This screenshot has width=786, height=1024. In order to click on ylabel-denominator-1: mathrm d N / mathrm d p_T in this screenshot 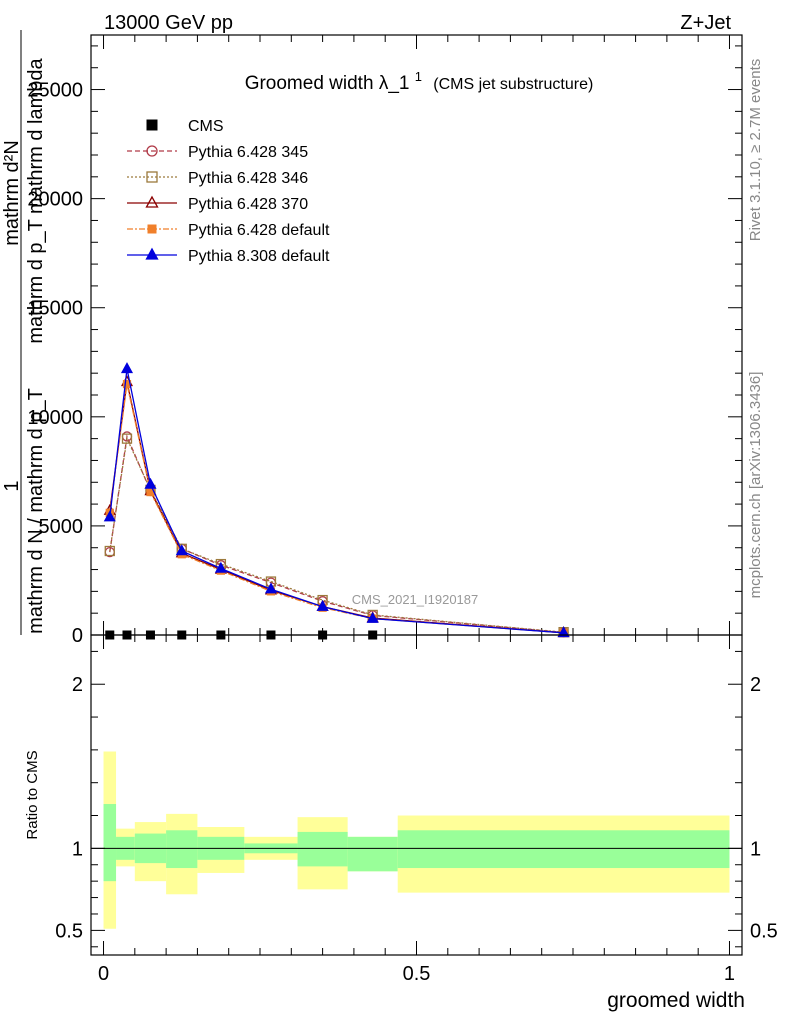, I will do `click(36, 511)`.